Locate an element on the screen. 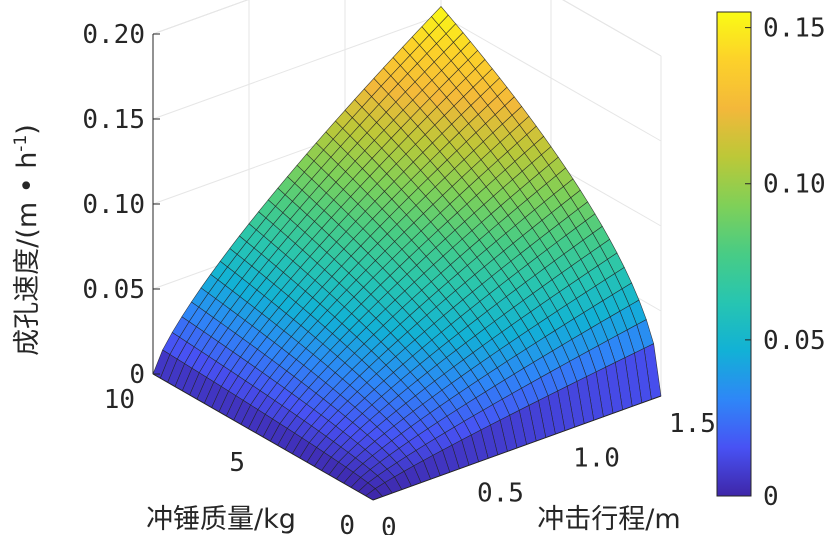  y-axis-label: 冲击行程/m is located at coordinates (608, 519).